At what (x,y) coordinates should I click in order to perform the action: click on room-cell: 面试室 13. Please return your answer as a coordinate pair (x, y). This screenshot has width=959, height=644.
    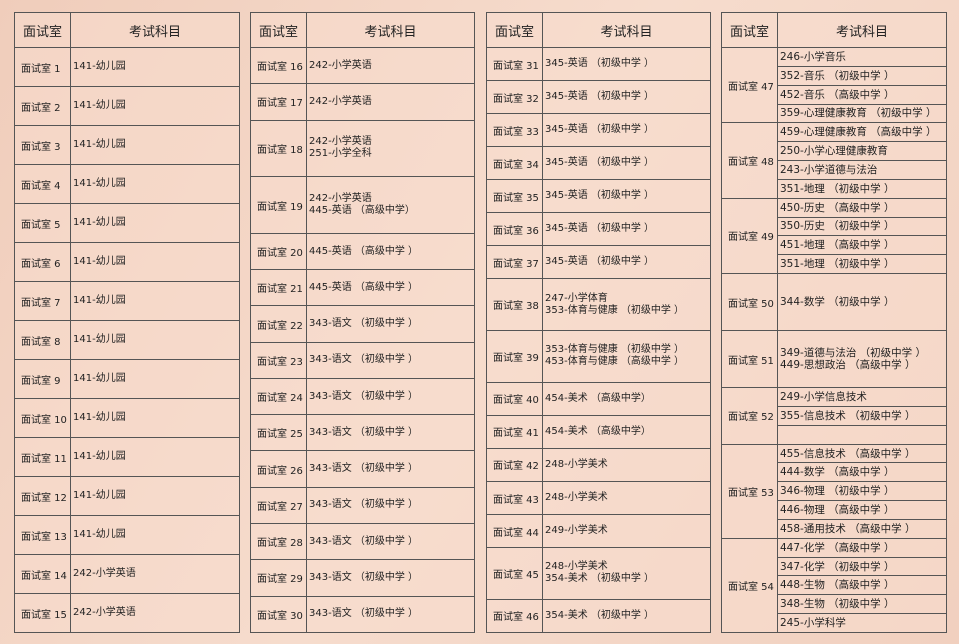
    Looking at the image, I should click on (42, 535).